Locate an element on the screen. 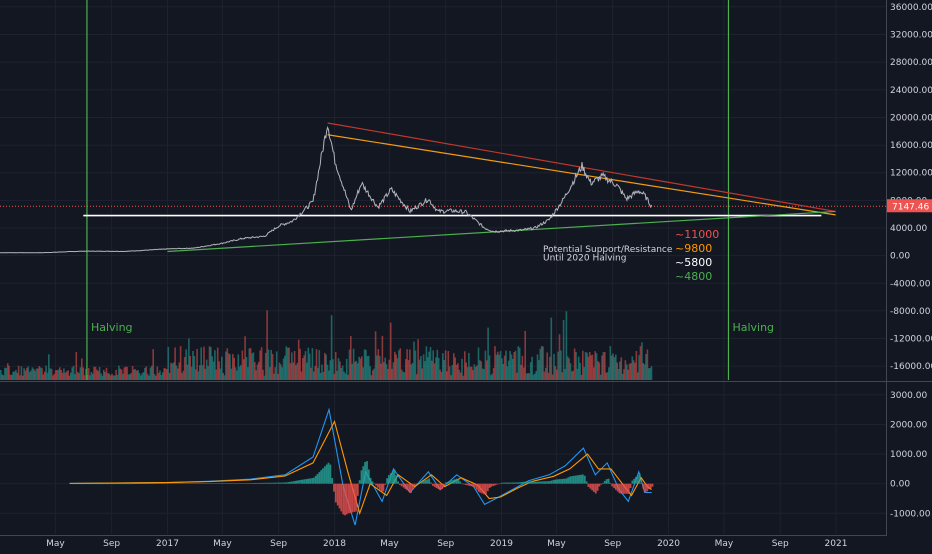 Image resolution: width=932 pixels, height=554 pixels. x-tick-label: 2017 is located at coordinates (167, 544).